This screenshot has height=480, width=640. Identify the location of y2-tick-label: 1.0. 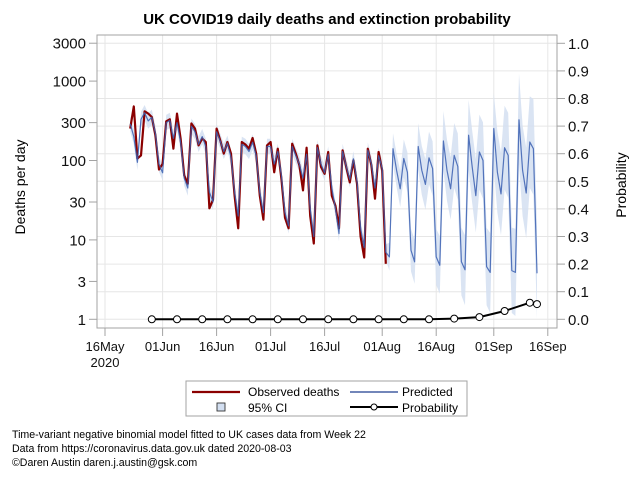
(578, 44).